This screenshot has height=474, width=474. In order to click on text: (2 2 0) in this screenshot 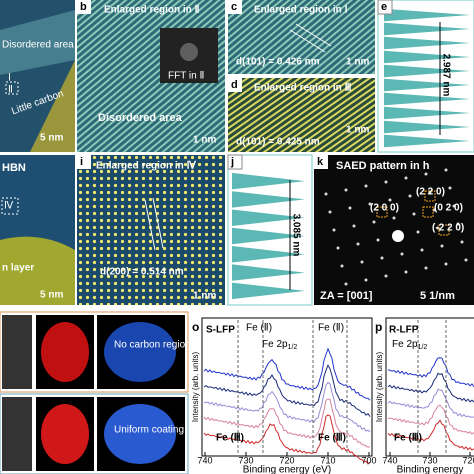, I will do `click(430, 192)`.